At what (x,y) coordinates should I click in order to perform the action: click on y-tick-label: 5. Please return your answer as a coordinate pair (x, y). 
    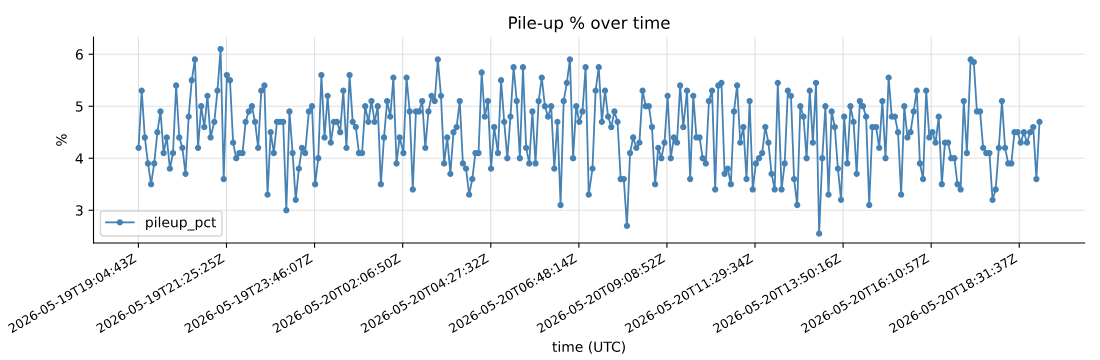
    Looking at the image, I should click on (79, 106).